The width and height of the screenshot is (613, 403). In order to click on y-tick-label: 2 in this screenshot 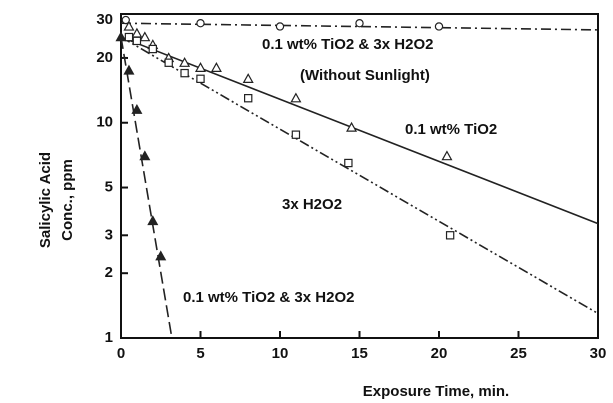, I will do `click(109, 272)`.